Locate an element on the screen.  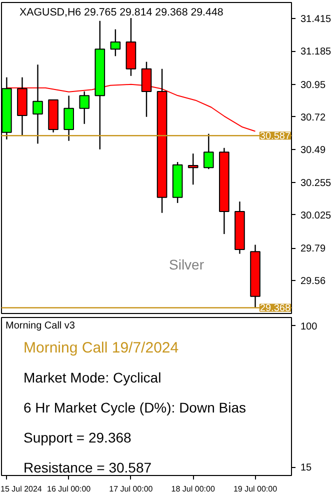
y-tick-label: 31.185 is located at coordinates (316, 52).